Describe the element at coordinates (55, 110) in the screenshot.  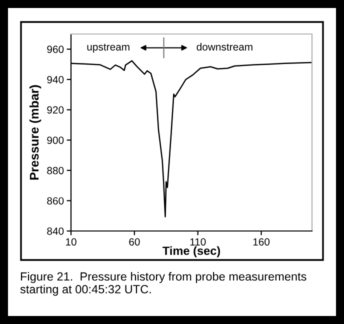
I see `y-tick-label: 920` at that location.